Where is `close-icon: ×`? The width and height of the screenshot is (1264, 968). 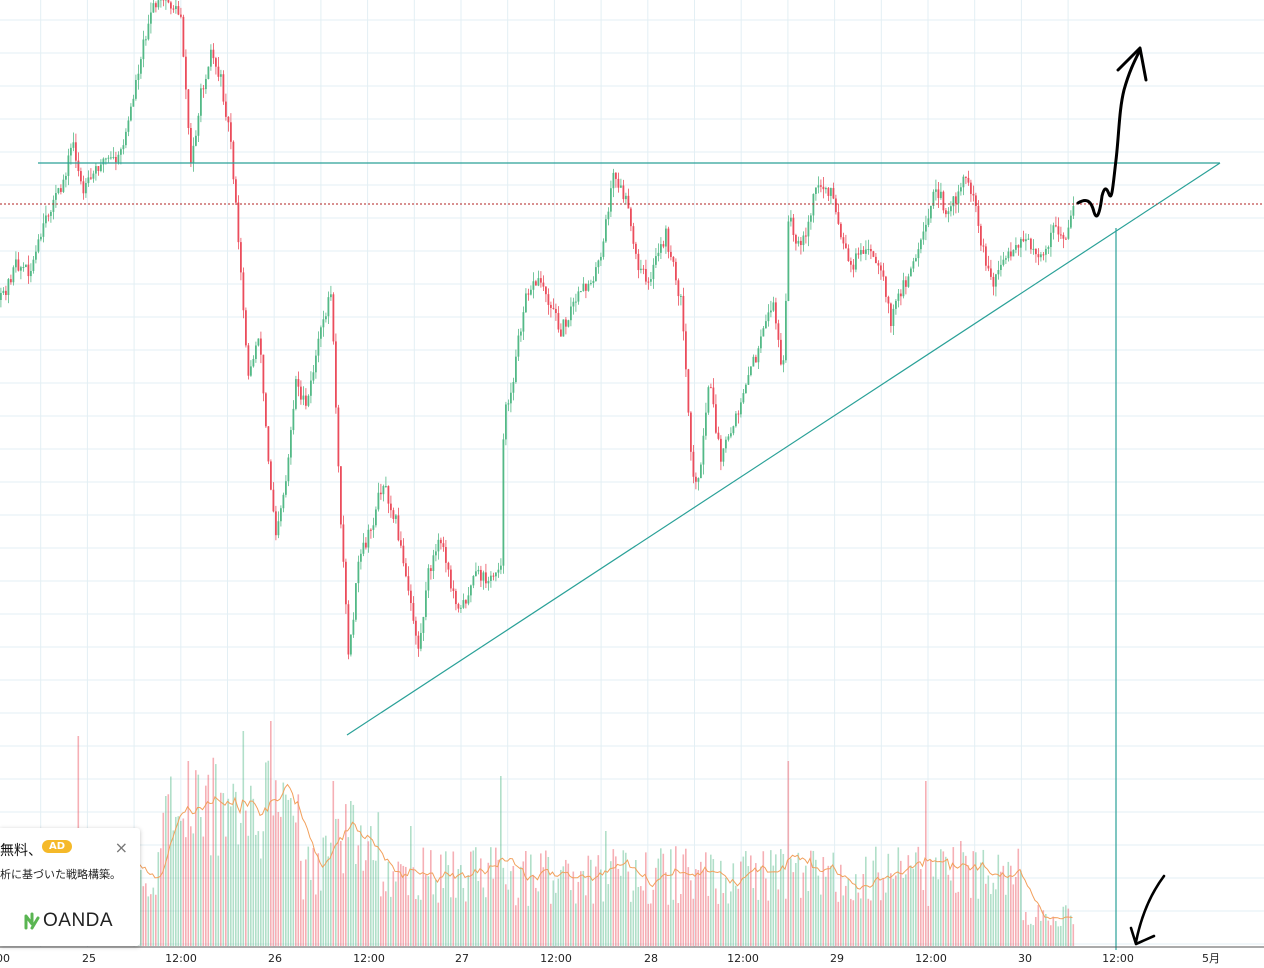
close-icon: × is located at coordinates (121, 847).